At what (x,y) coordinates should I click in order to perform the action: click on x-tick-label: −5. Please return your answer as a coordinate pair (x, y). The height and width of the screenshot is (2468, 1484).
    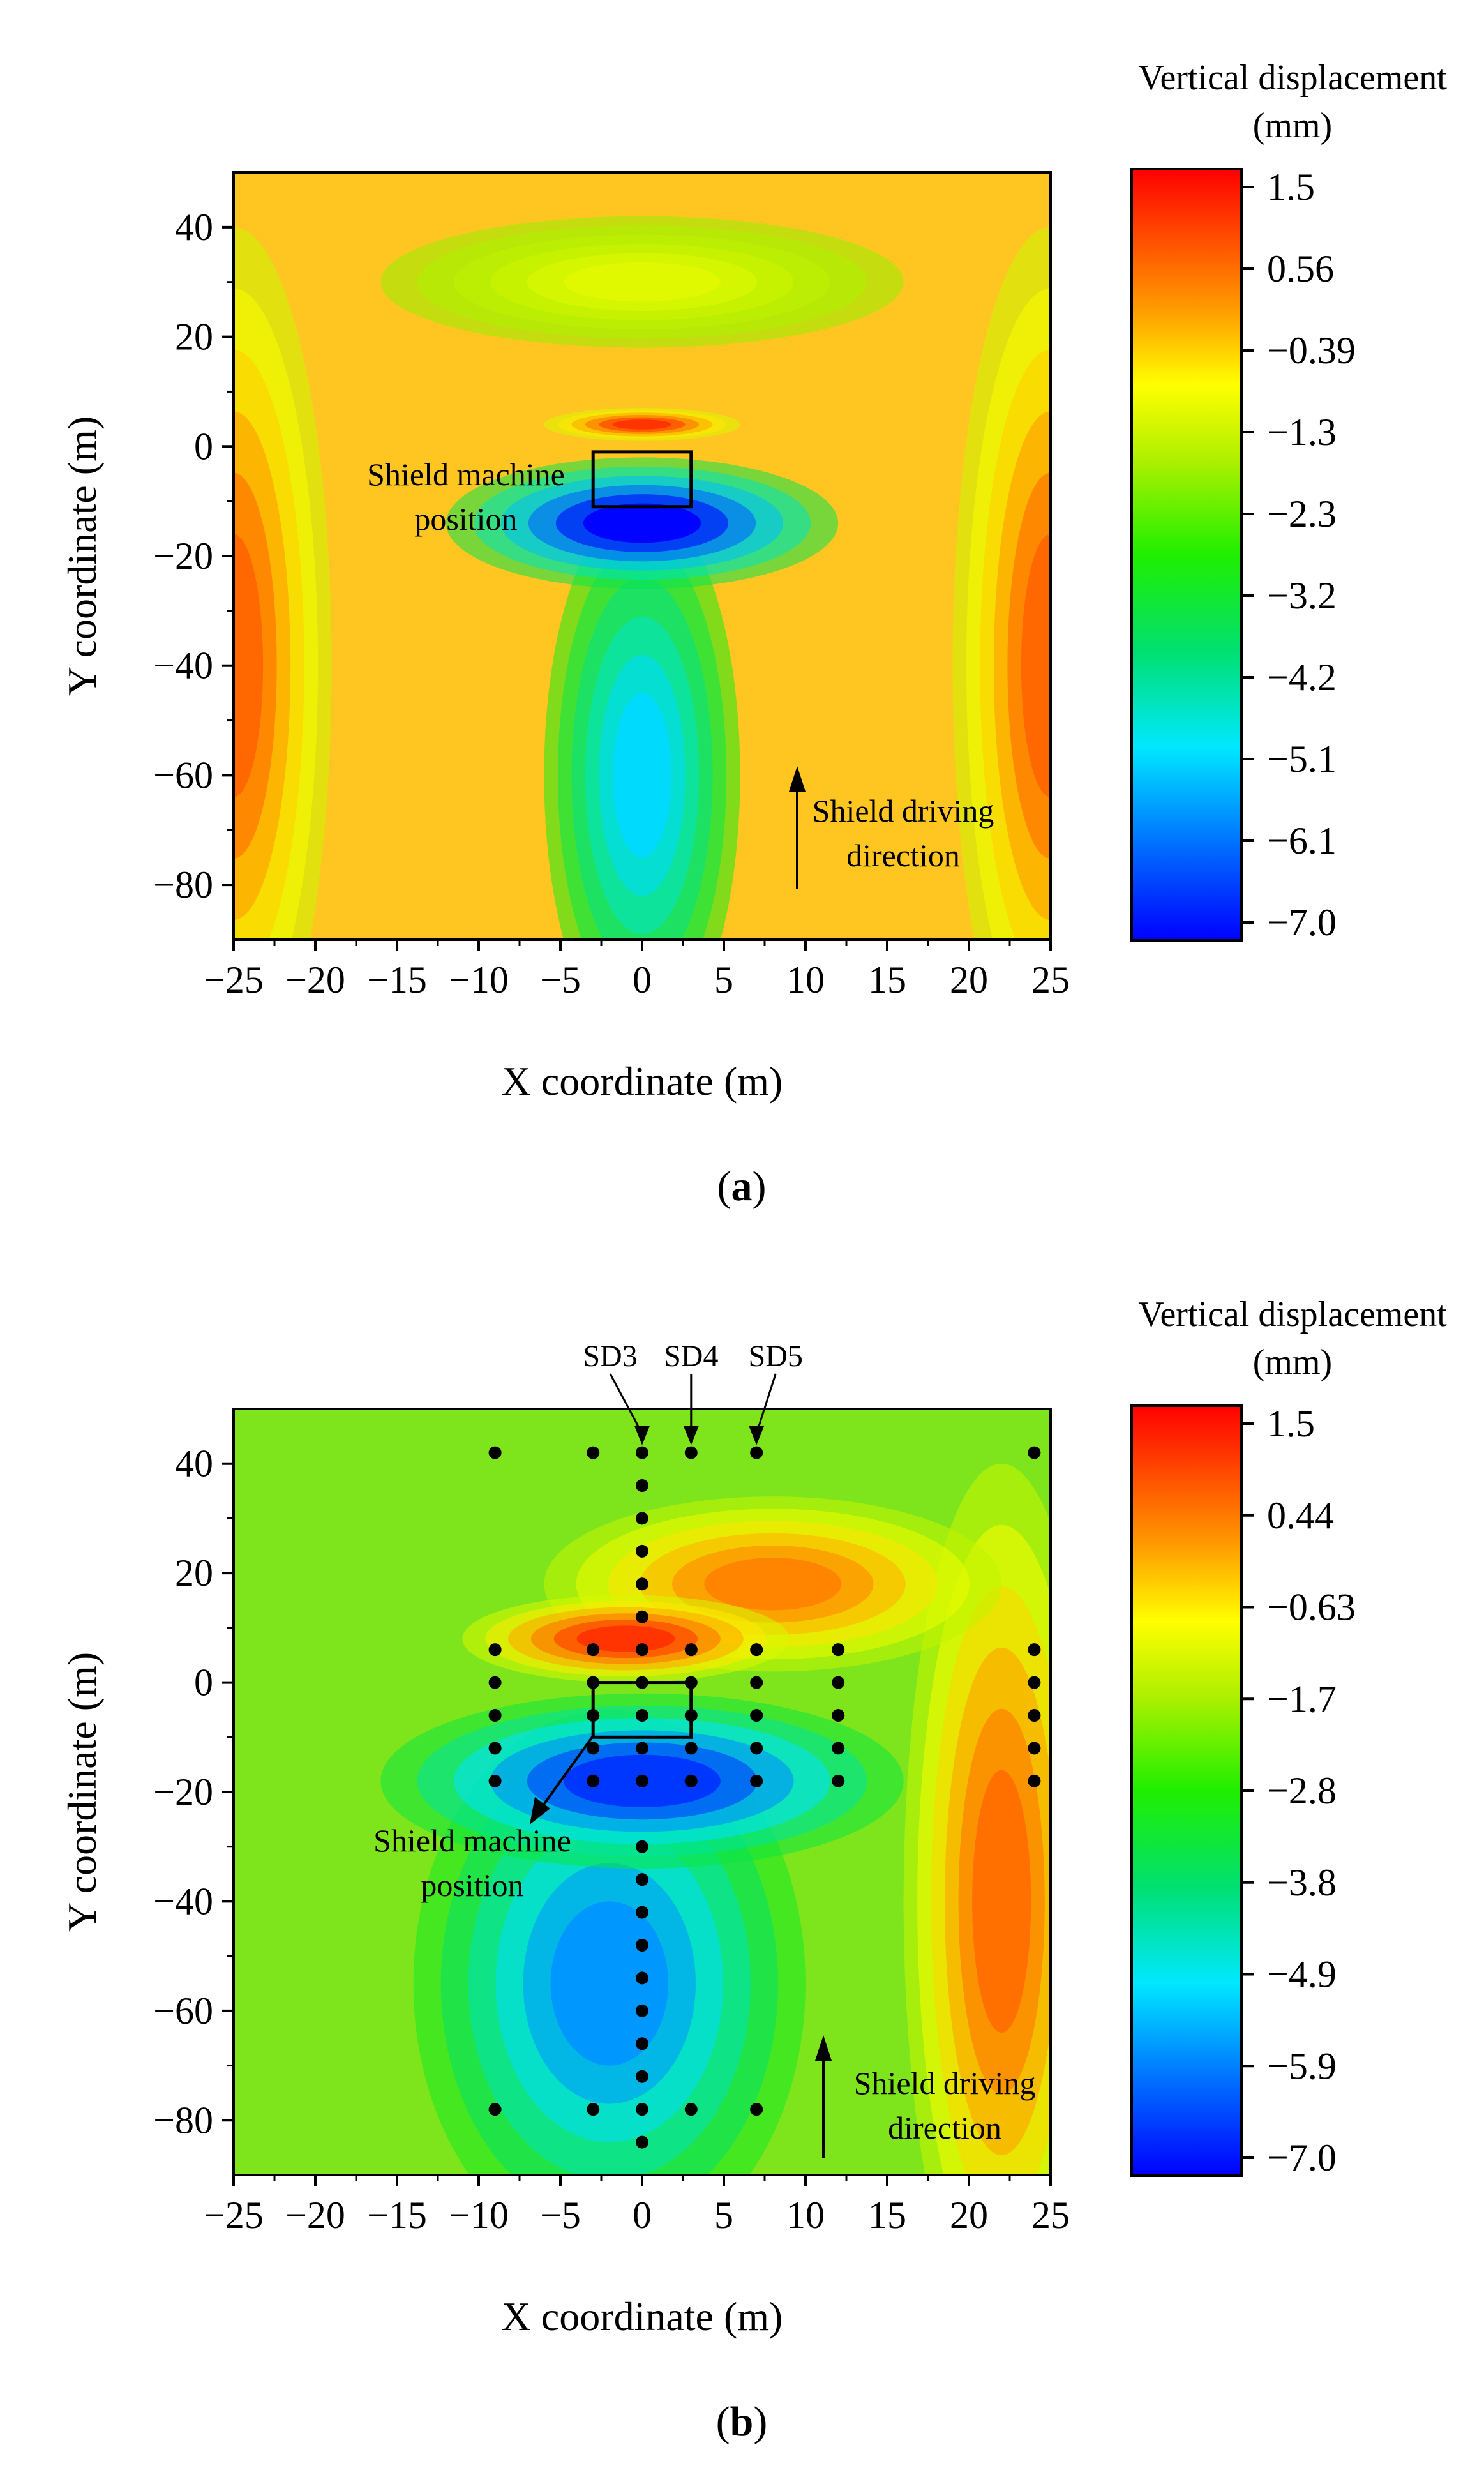
    Looking at the image, I should click on (560, 980).